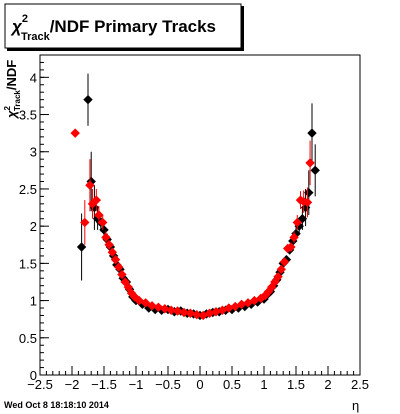 The width and height of the screenshot is (400, 414). Describe the element at coordinates (34, 218) in the screenshot. I see `y-axis: 0 0.5 1 1.5 2 2.5 3 3.5 4` at that location.